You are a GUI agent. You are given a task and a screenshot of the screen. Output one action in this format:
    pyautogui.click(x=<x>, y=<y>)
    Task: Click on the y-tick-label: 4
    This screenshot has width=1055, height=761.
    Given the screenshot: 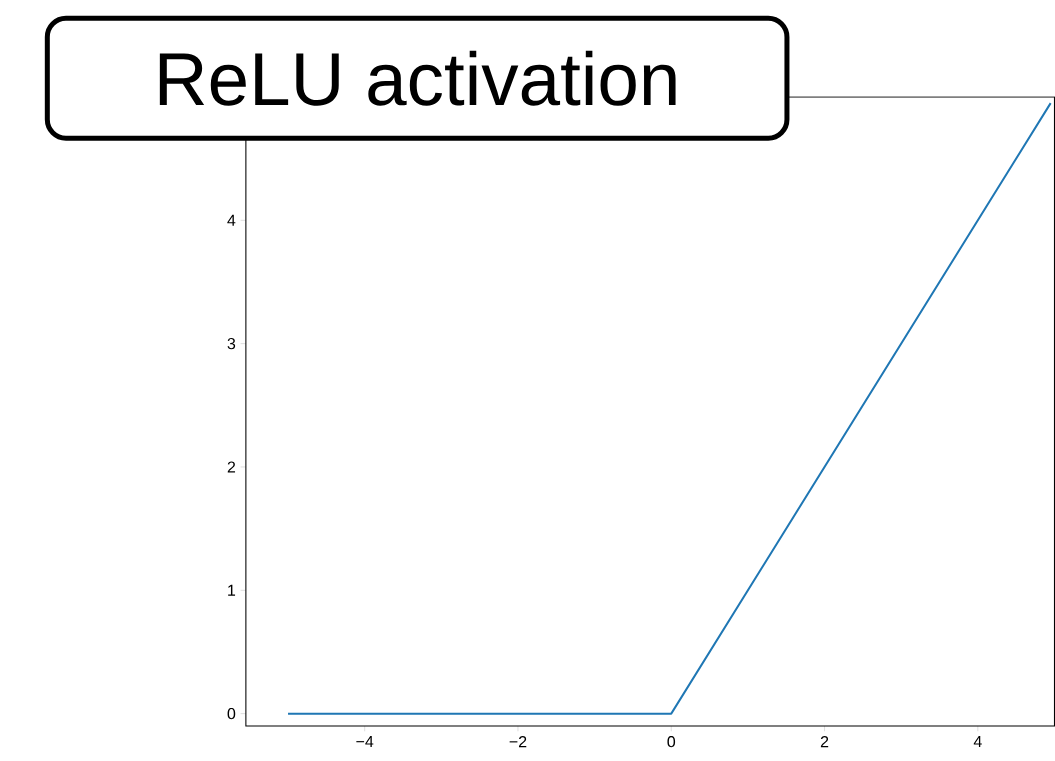 What is the action you would take?
    pyautogui.click(x=231, y=220)
    